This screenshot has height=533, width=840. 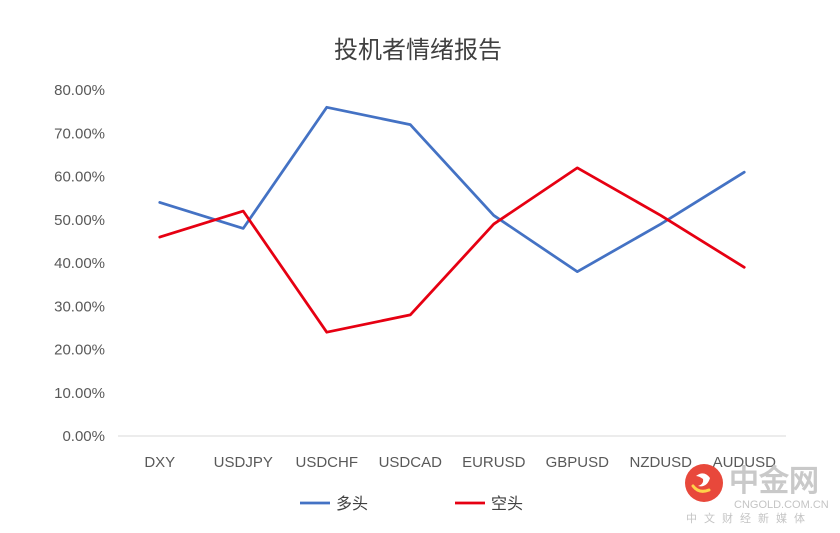 I want to click on legend-label-1: 空头, so click(x=507, y=503).